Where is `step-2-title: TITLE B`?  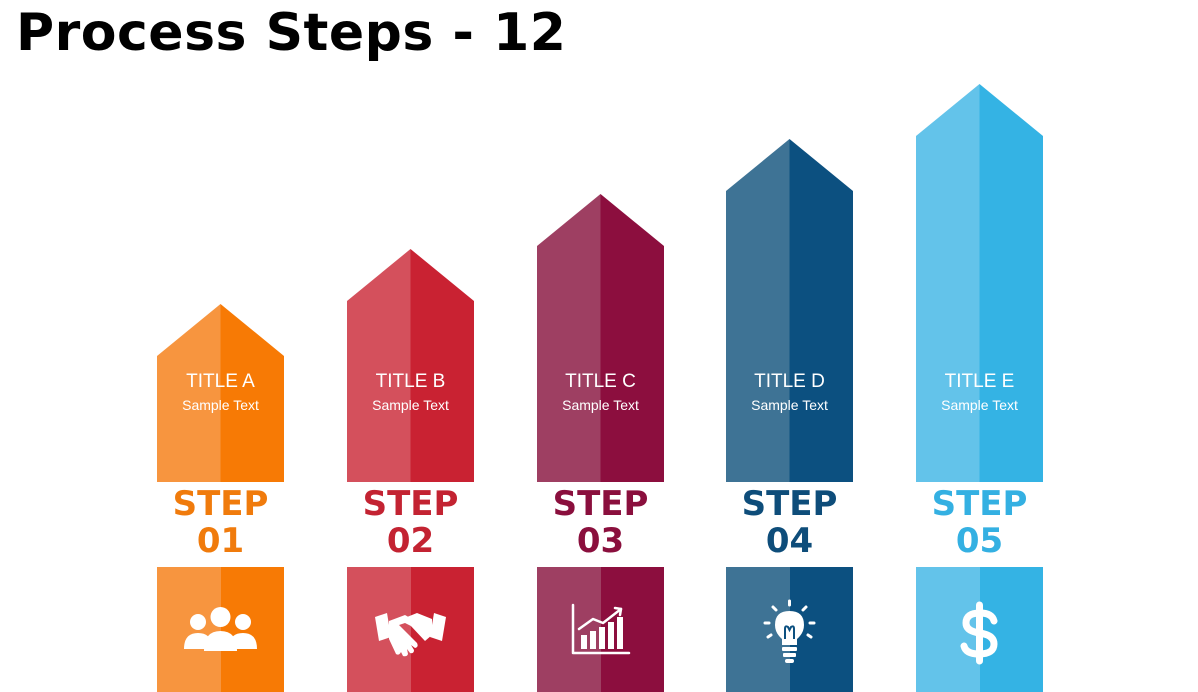
step-2-title: TITLE B is located at coordinates (410, 381).